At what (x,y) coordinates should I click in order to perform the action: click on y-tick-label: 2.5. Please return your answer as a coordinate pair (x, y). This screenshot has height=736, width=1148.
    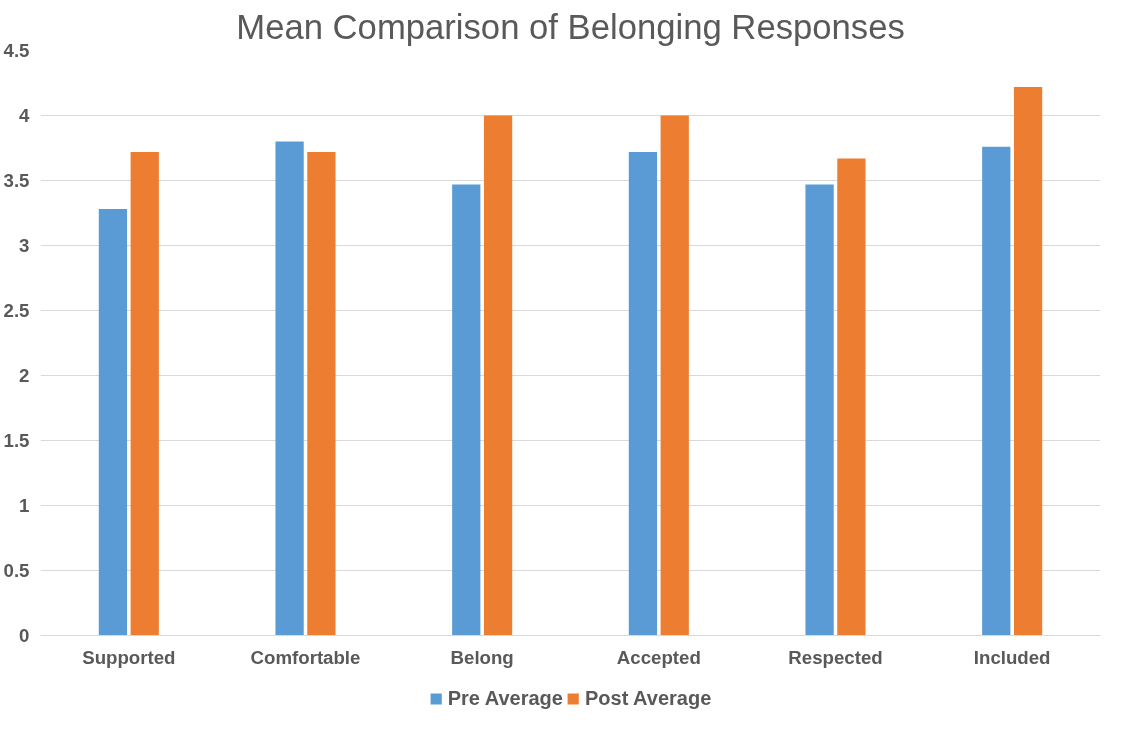
    Looking at the image, I should click on (16, 310).